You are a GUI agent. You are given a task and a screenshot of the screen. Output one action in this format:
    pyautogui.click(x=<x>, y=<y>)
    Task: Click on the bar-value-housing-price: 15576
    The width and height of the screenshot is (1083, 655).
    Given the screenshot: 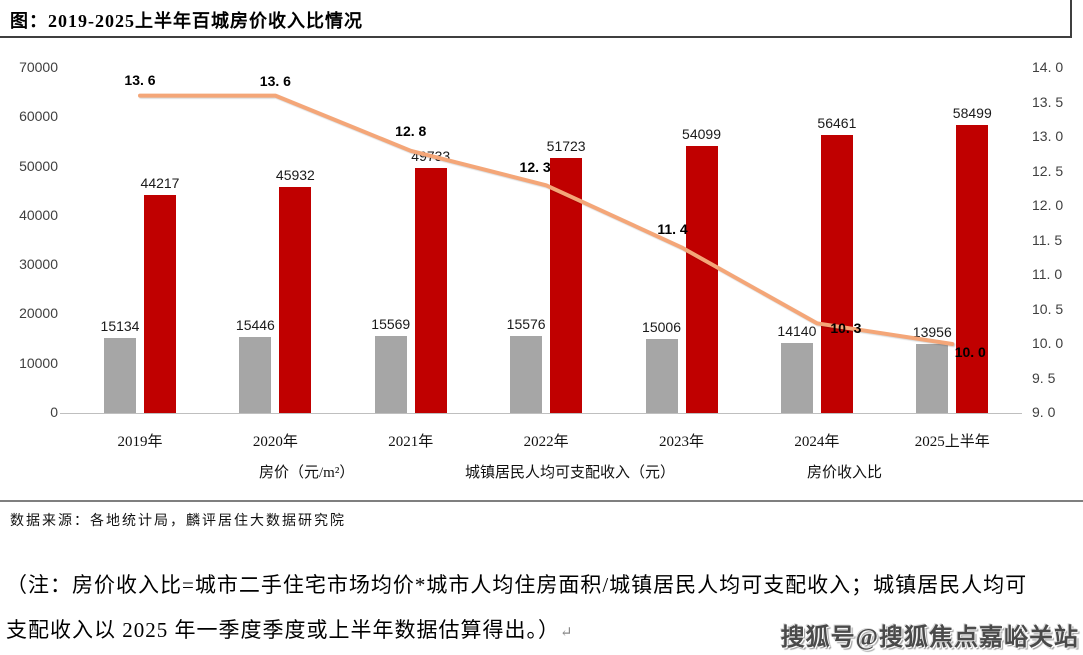 What is the action you would take?
    pyautogui.click(x=526, y=324)
    